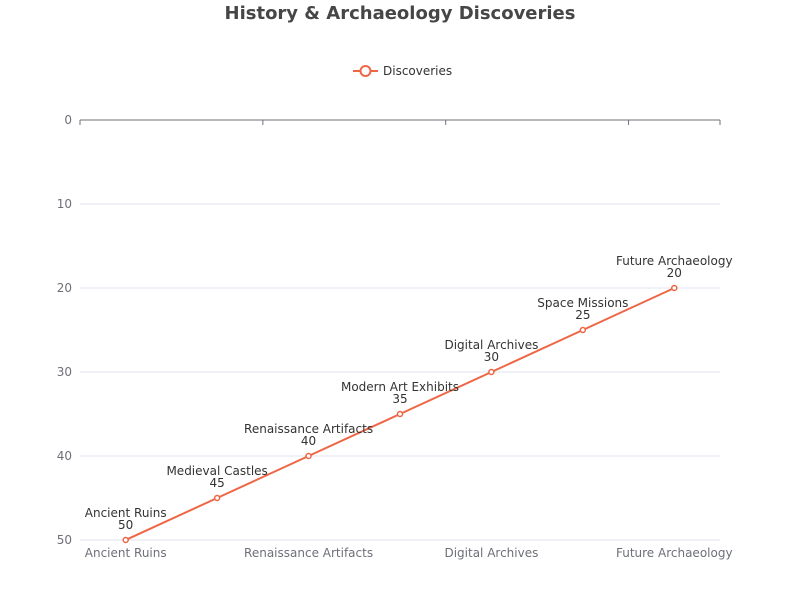  What do you see at coordinates (64, 204) in the screenshot?
I see `y-tick-label: 10` at bounding box center [64, 204].